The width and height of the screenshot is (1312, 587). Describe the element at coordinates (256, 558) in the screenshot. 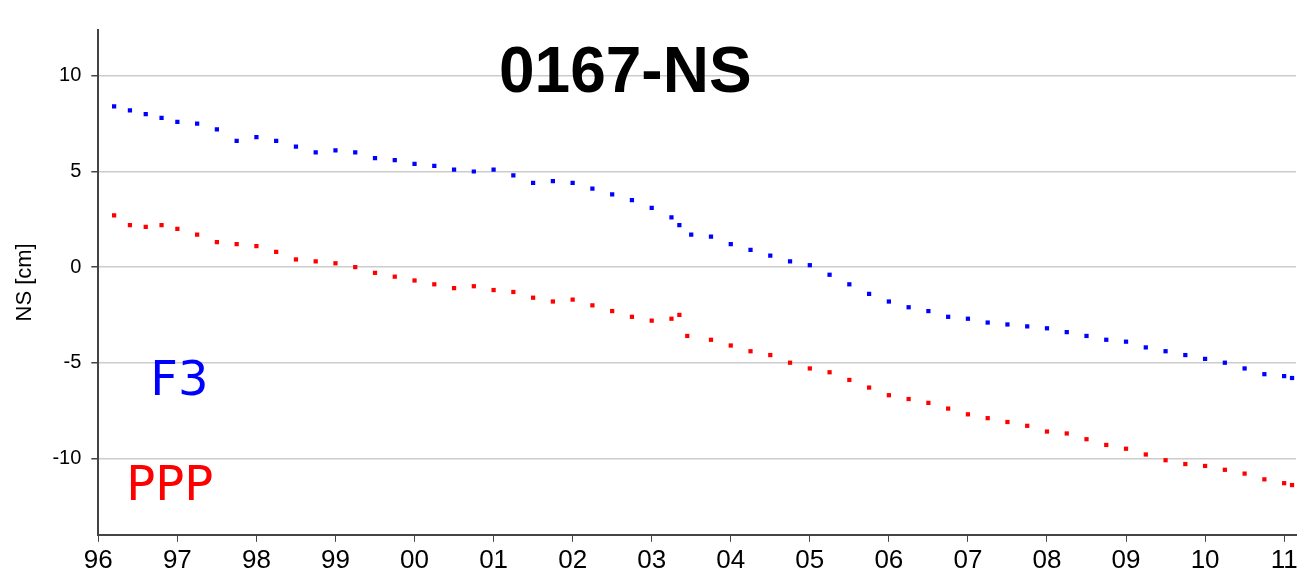

I see `x-tick-label: 98` at that location.